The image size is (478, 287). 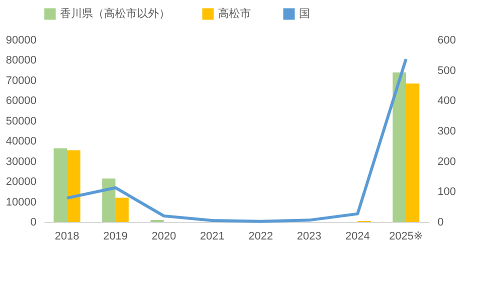 I want to click on y2-tick-label: 400, so click(x=447, y=101).